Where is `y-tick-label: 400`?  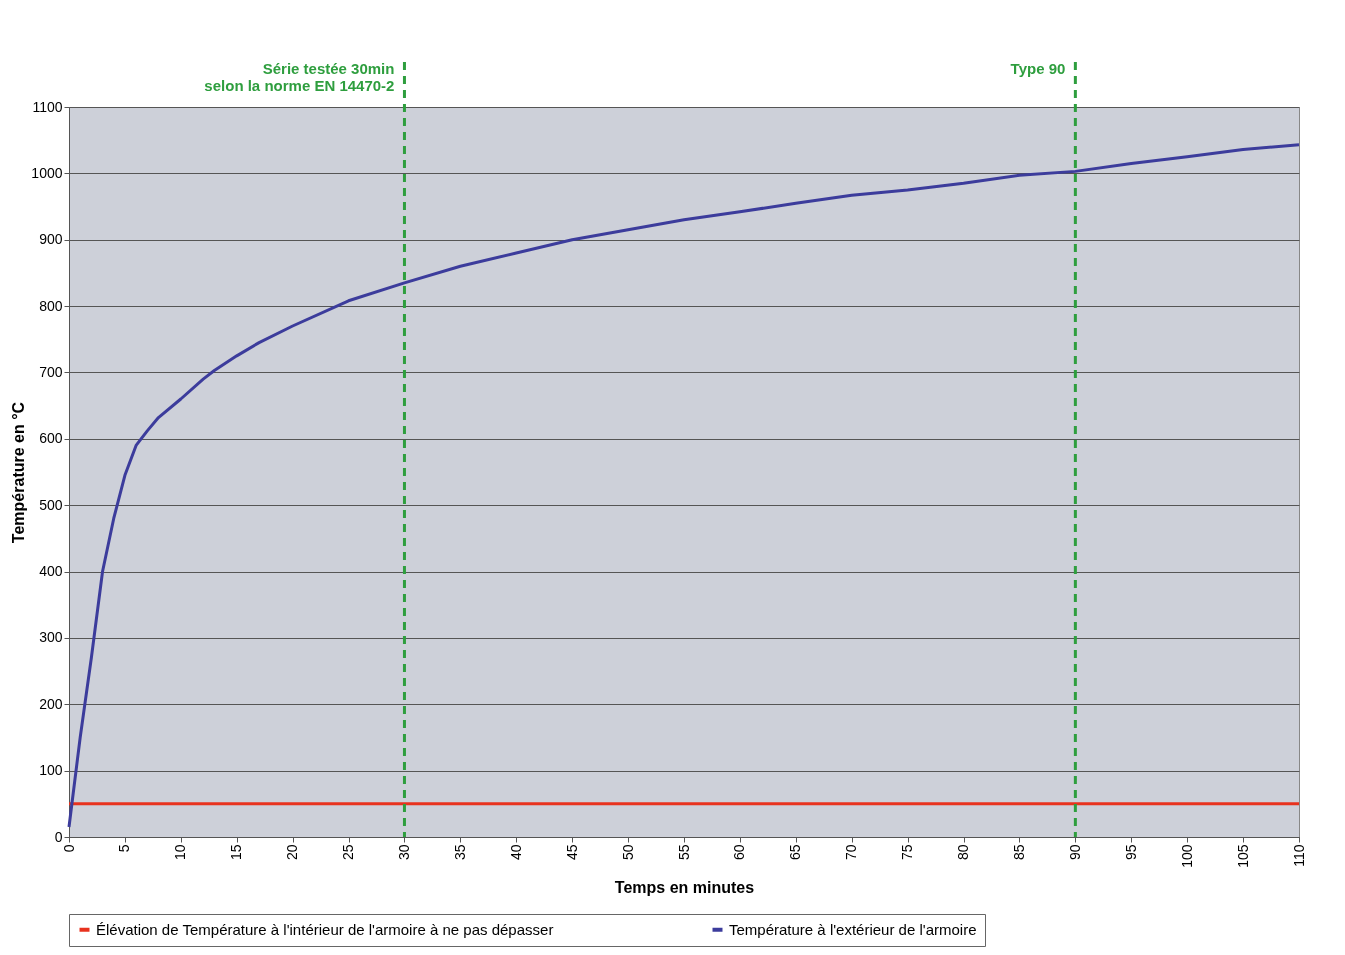 y-tick-label: 400 is located at coordinates (51, 571).